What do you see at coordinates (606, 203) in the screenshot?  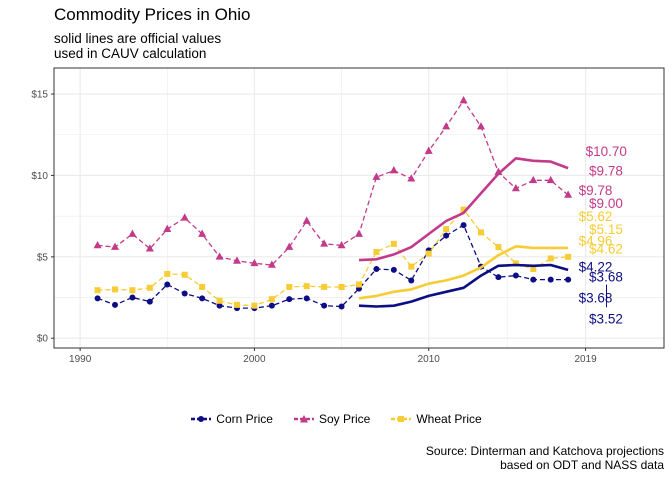 I see `soy-value-label: $9.00` at bounding box center [606, 203].